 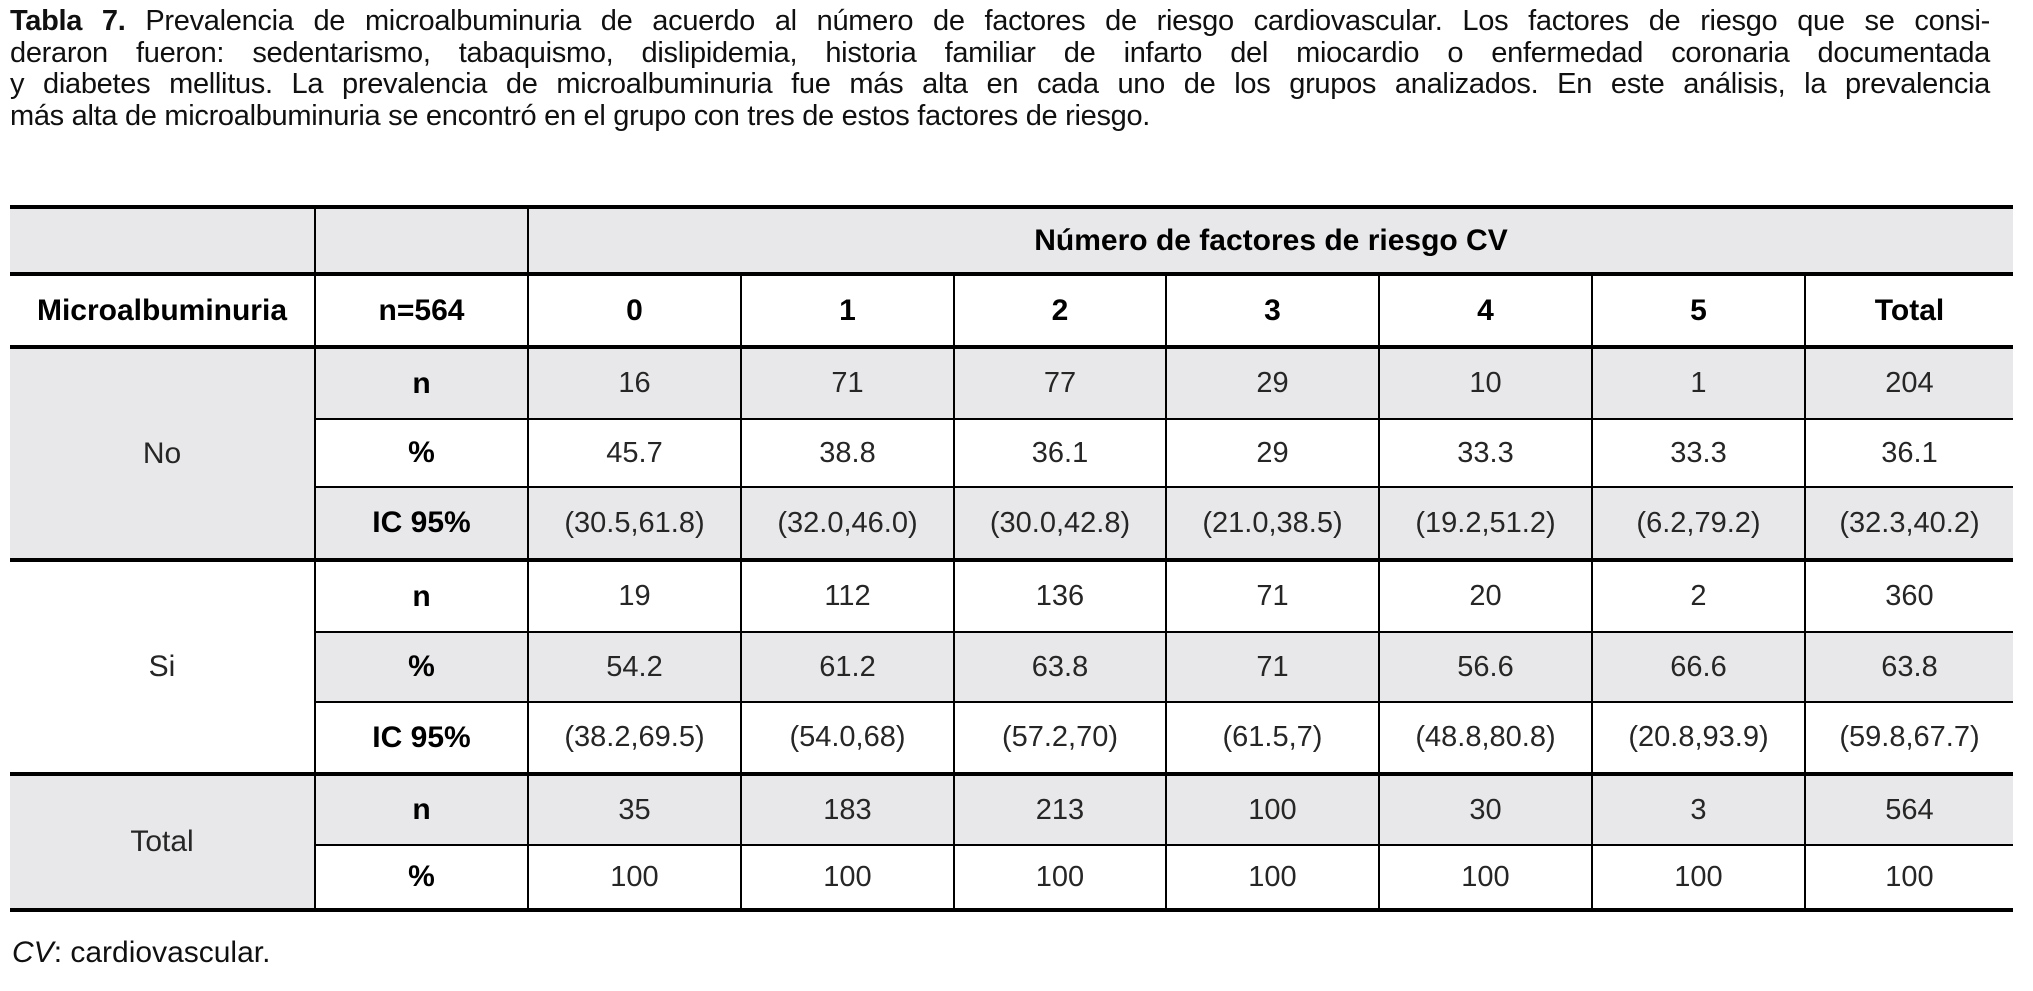 I want to click on data-cell: 2, so click(x=1698, y=596).